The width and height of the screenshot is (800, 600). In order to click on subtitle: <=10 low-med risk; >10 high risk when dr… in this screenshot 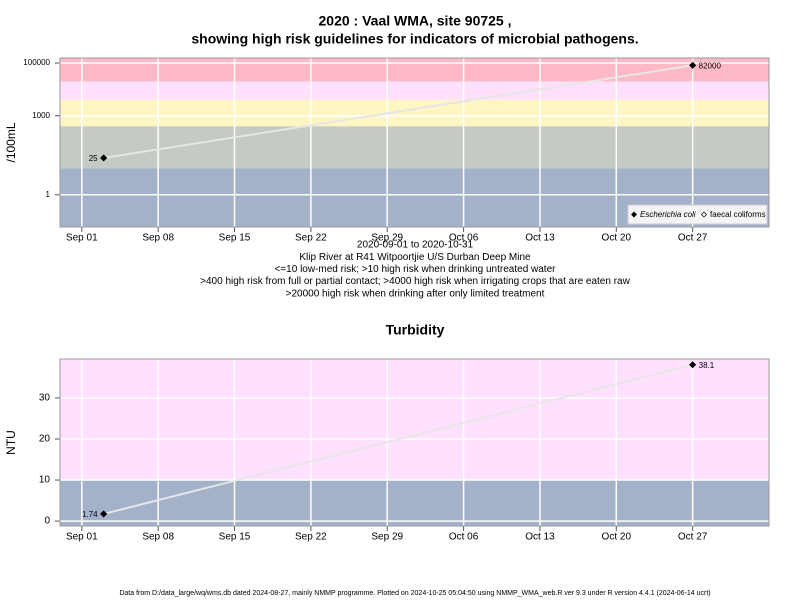, I will do `click(416, 269)`.